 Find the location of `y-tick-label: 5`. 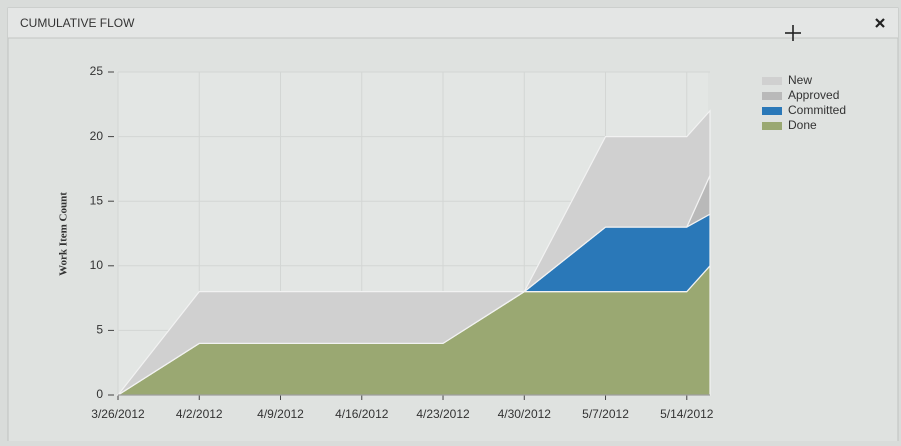

y-tick-label: 5 is located at coordinates (99, 330).